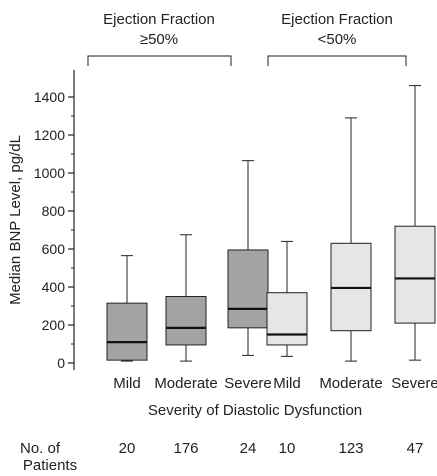 The image size is (437, 476). Describe the element at coordinates (49, 173) in the screenshot. I see `y-tick-label: 1000` at that location.